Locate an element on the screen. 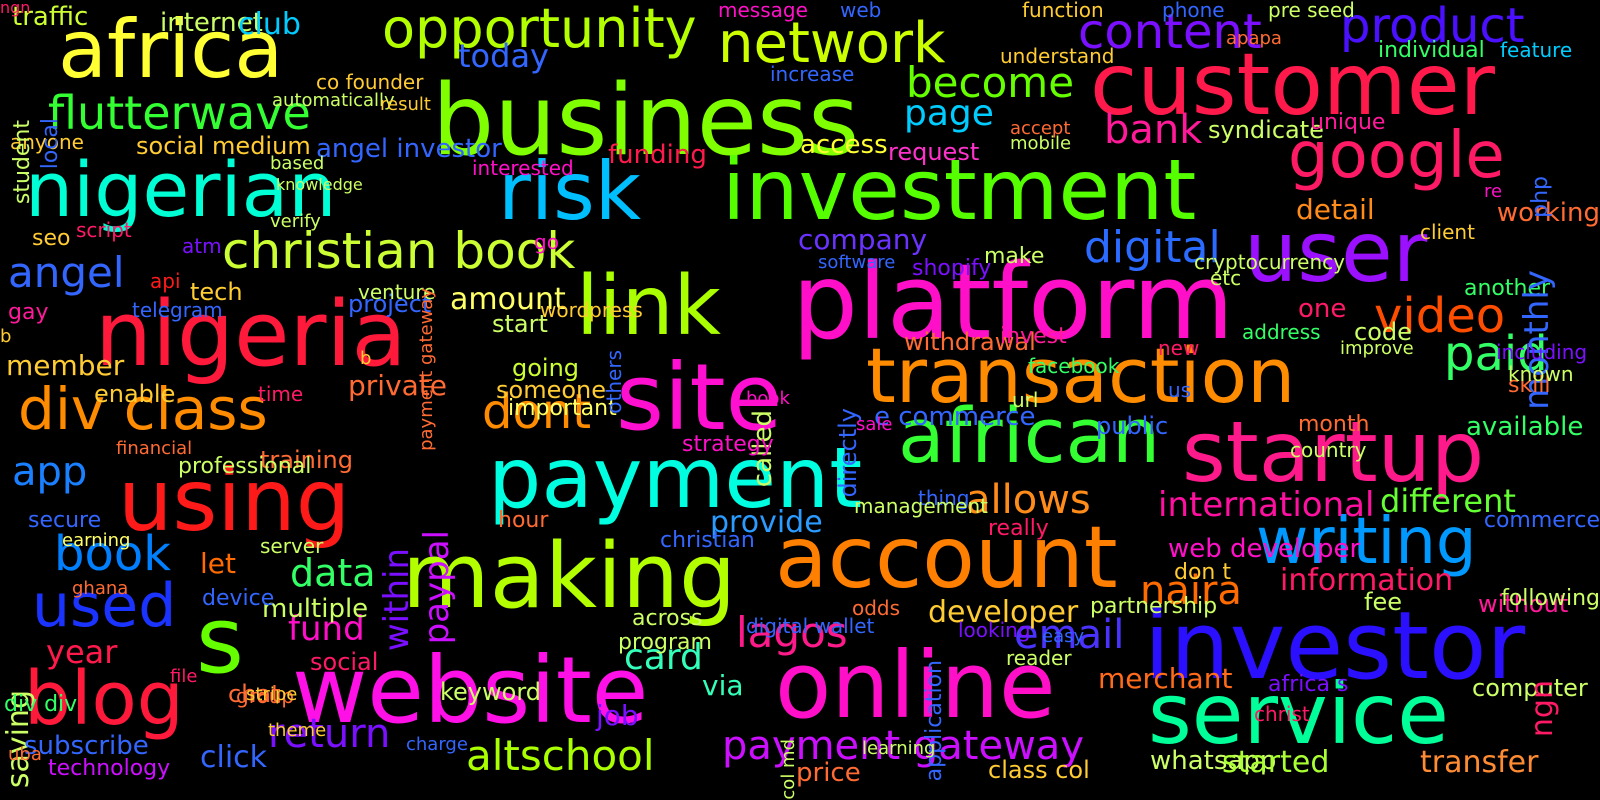  word-book: book is located at coordinates (768, 398).